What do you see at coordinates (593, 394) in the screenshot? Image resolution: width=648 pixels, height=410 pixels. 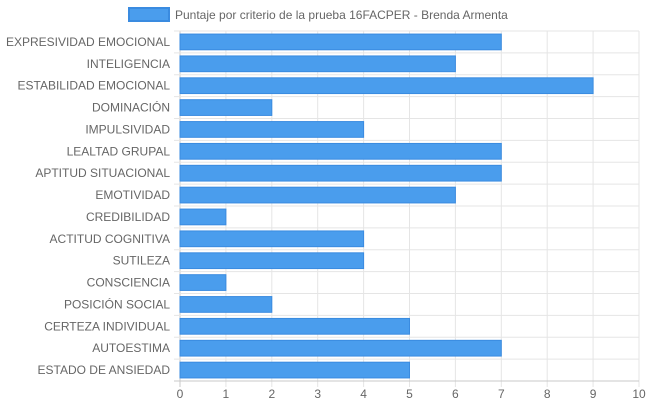 I see `x-tick-label: 9` at bounding box center [593, 394].